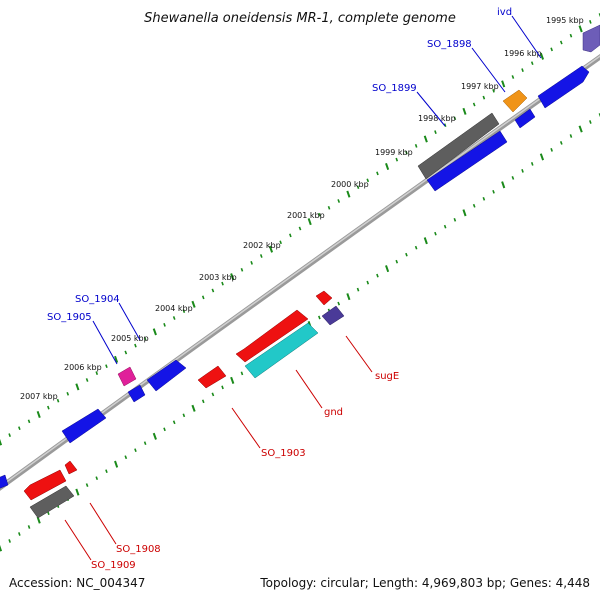 The image size is (600, 600). Describe the element at coordinates (387, 376) in the screenshot. I see `gene-label-suge: sugE` at that location.